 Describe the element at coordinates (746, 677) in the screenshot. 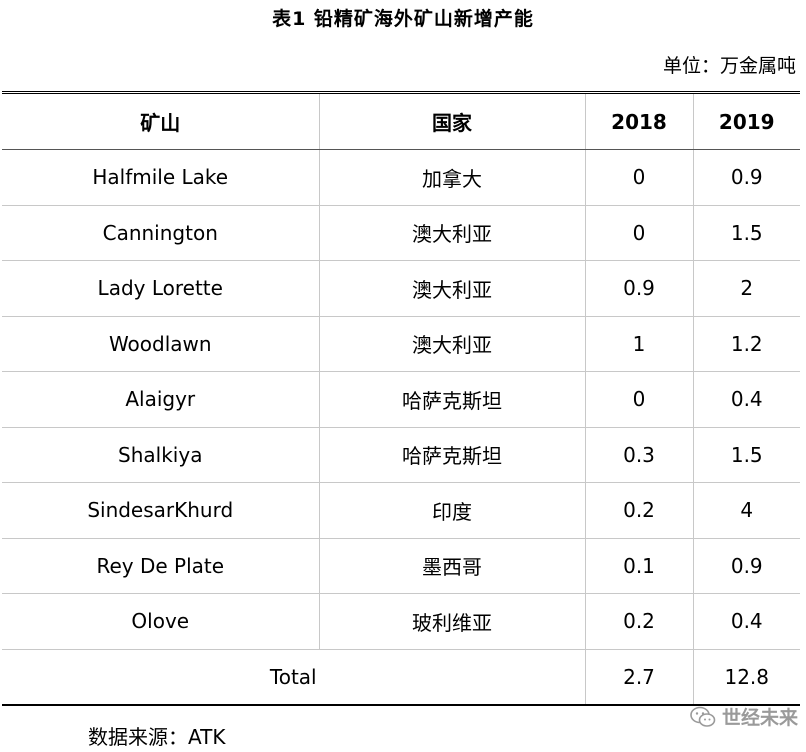

I see `total-2019: 12.8` at that location.